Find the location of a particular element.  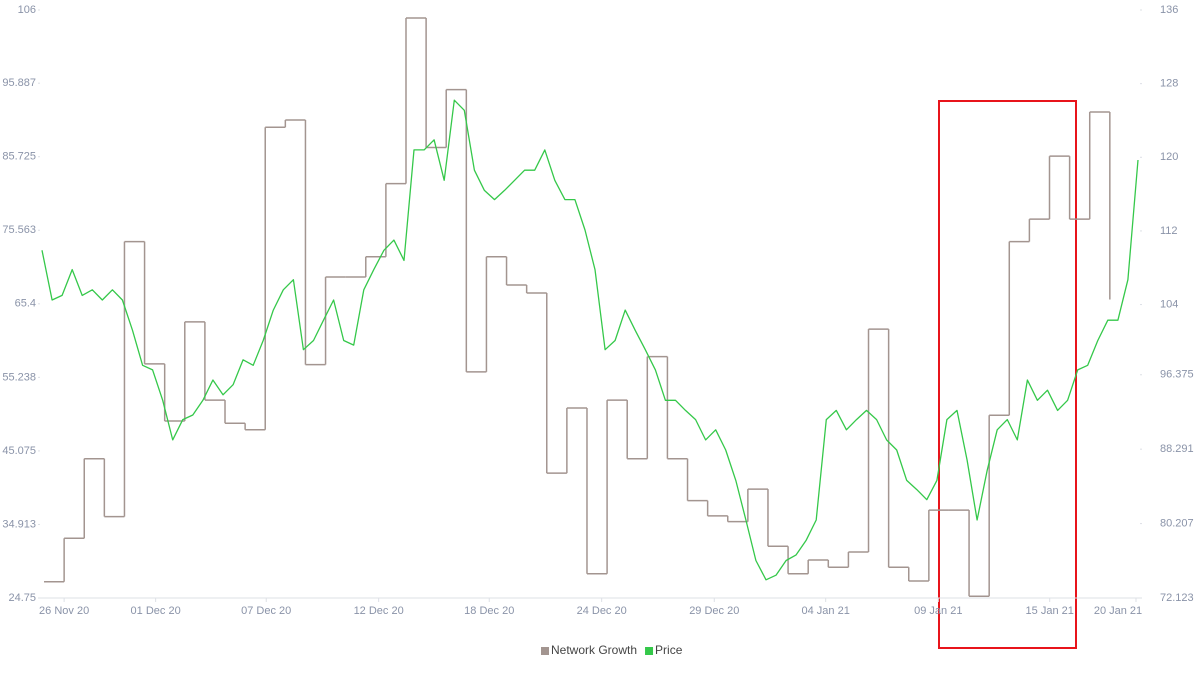

x-tick-label: 01 Dec 20 is located at coordinates (156, 611).